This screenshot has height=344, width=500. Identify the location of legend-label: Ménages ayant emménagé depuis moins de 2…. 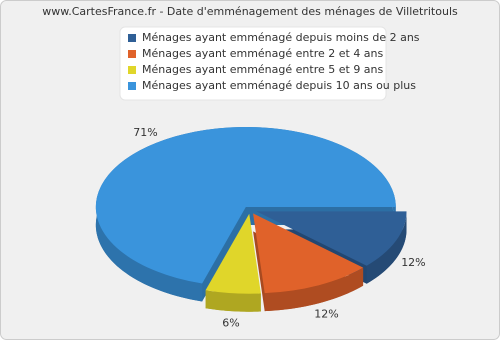
(281, 37).